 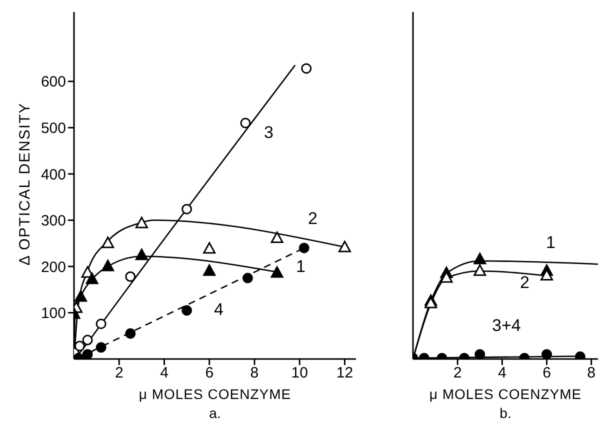 What do you see at coordinates (269, 133) in the screenshot?
I see `annotation: 3` at bounding box center [269, 133].